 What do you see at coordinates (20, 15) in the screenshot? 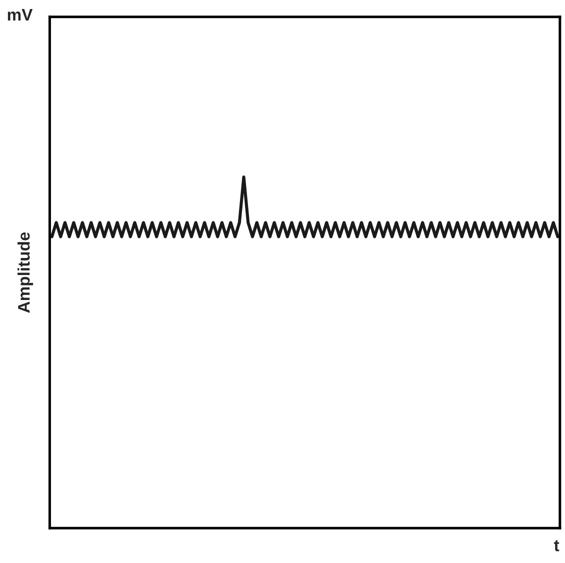
I see `text: mV` at bounding box center [20, 15].